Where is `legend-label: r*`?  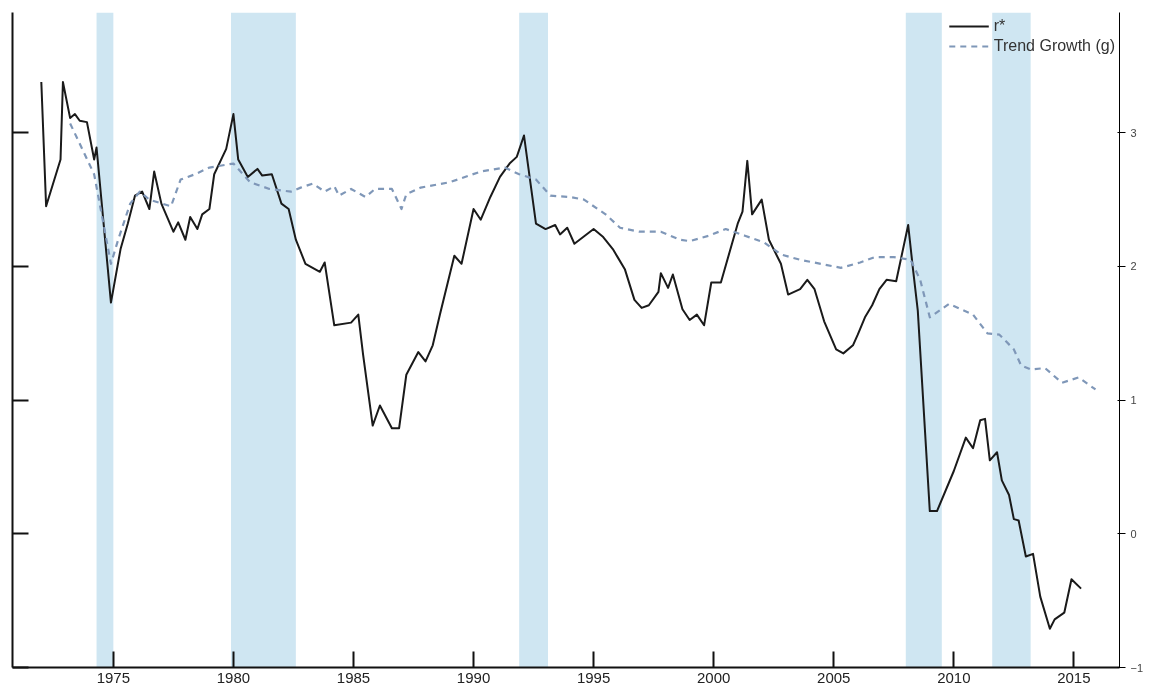 legend-label: r* is located at coordinates (1000, 26).